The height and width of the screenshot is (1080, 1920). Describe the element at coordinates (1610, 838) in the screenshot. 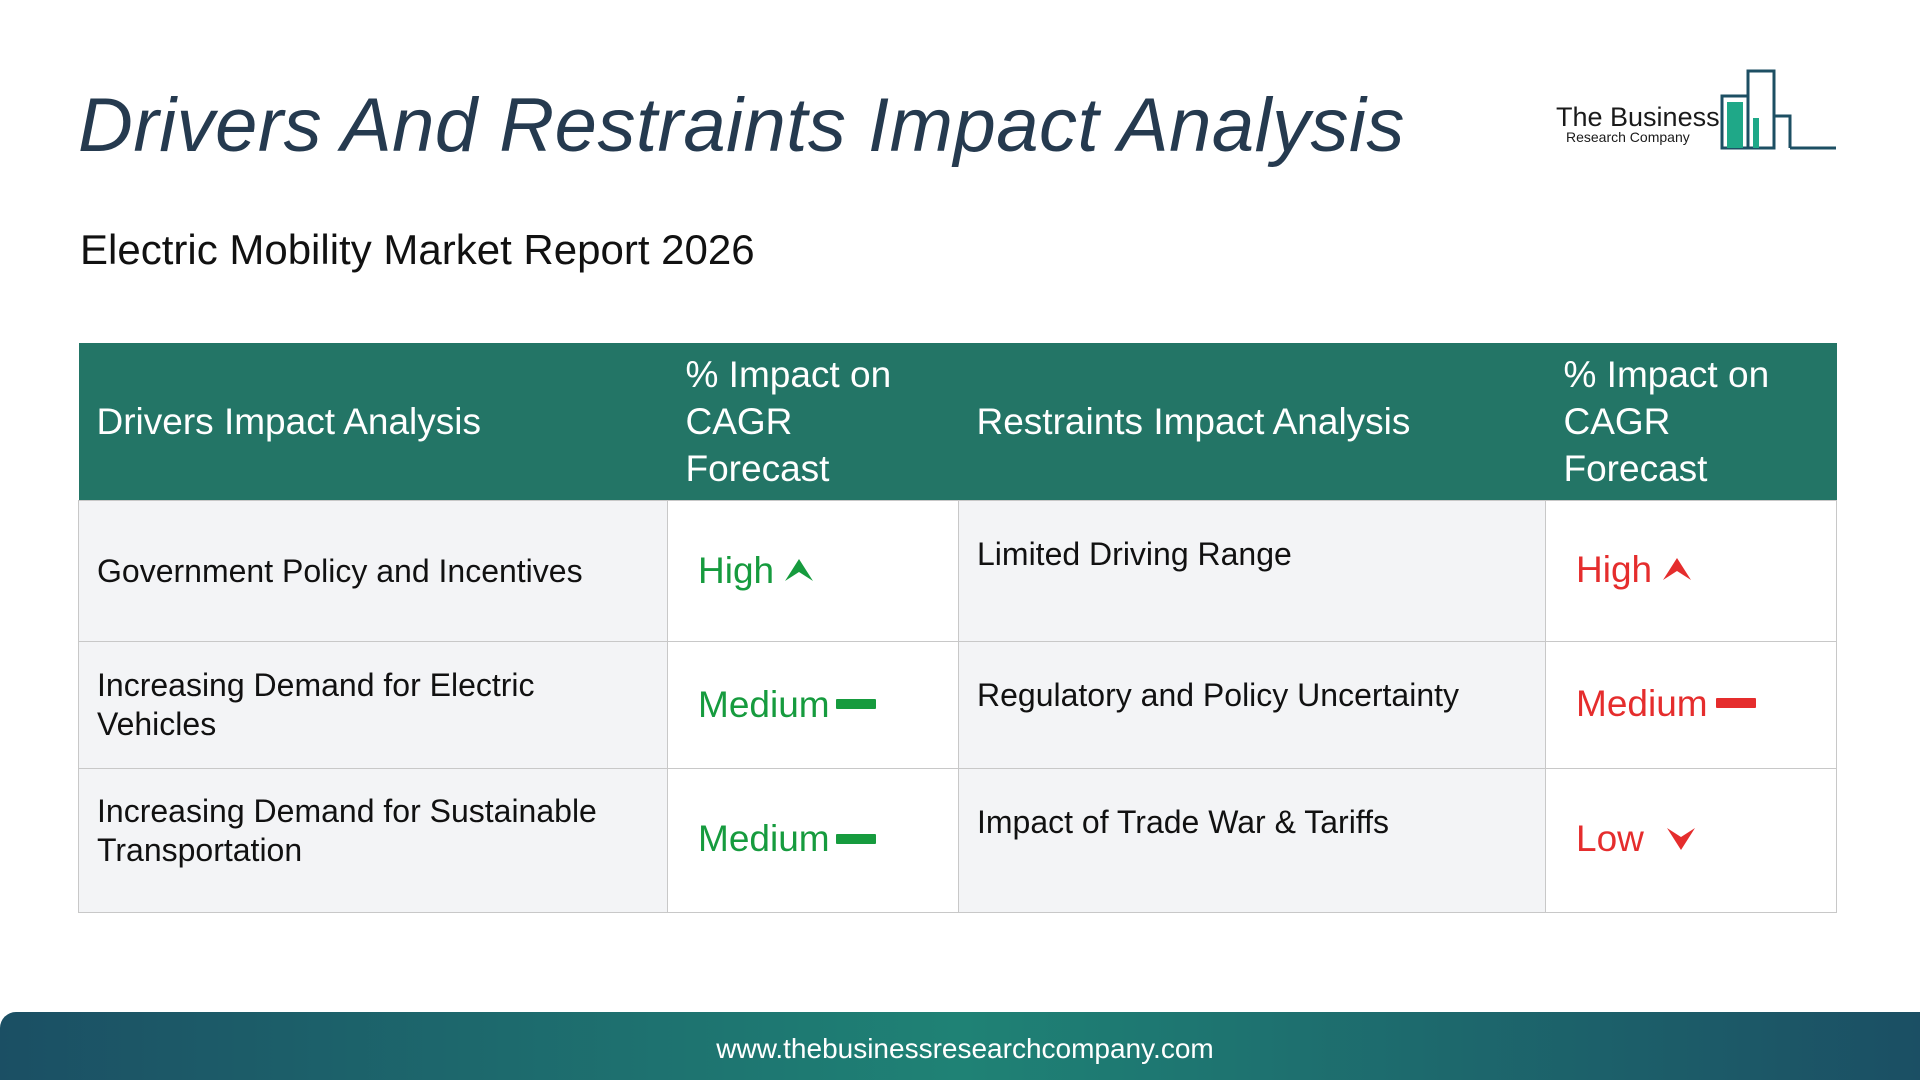

I see `impact-level-label: Low` at that location.